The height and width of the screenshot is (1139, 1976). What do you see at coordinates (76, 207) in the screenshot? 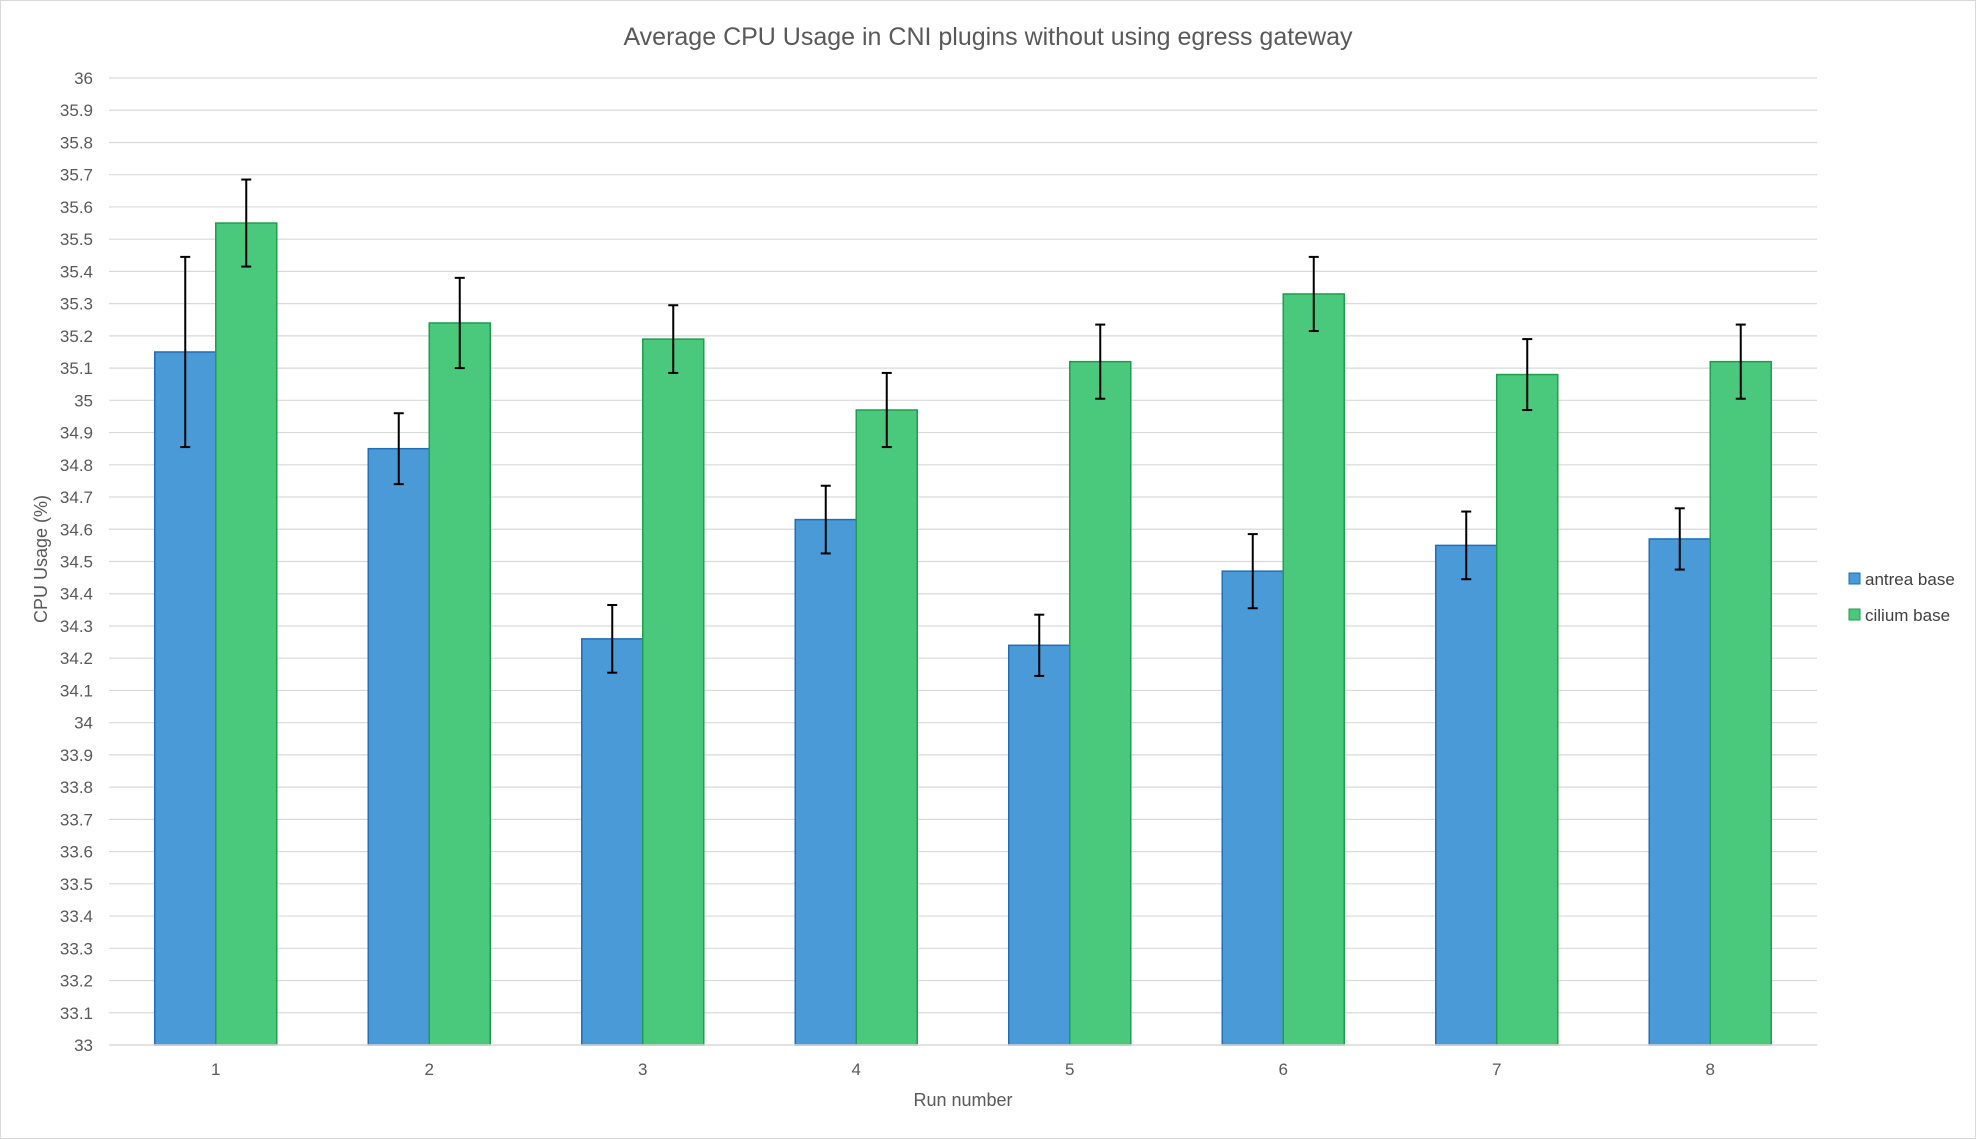
I see `y-tick-label: 35.6` at bounding box center [76, 207].